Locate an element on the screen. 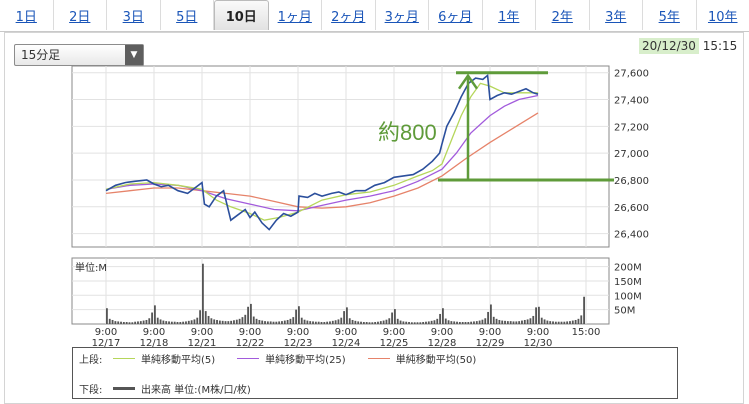 Image resolution: width=749 pixels, height=404 pixels. legend-item-volume: 出来高 単位:(M株/口/枚) is located at coordinates (182, 388).